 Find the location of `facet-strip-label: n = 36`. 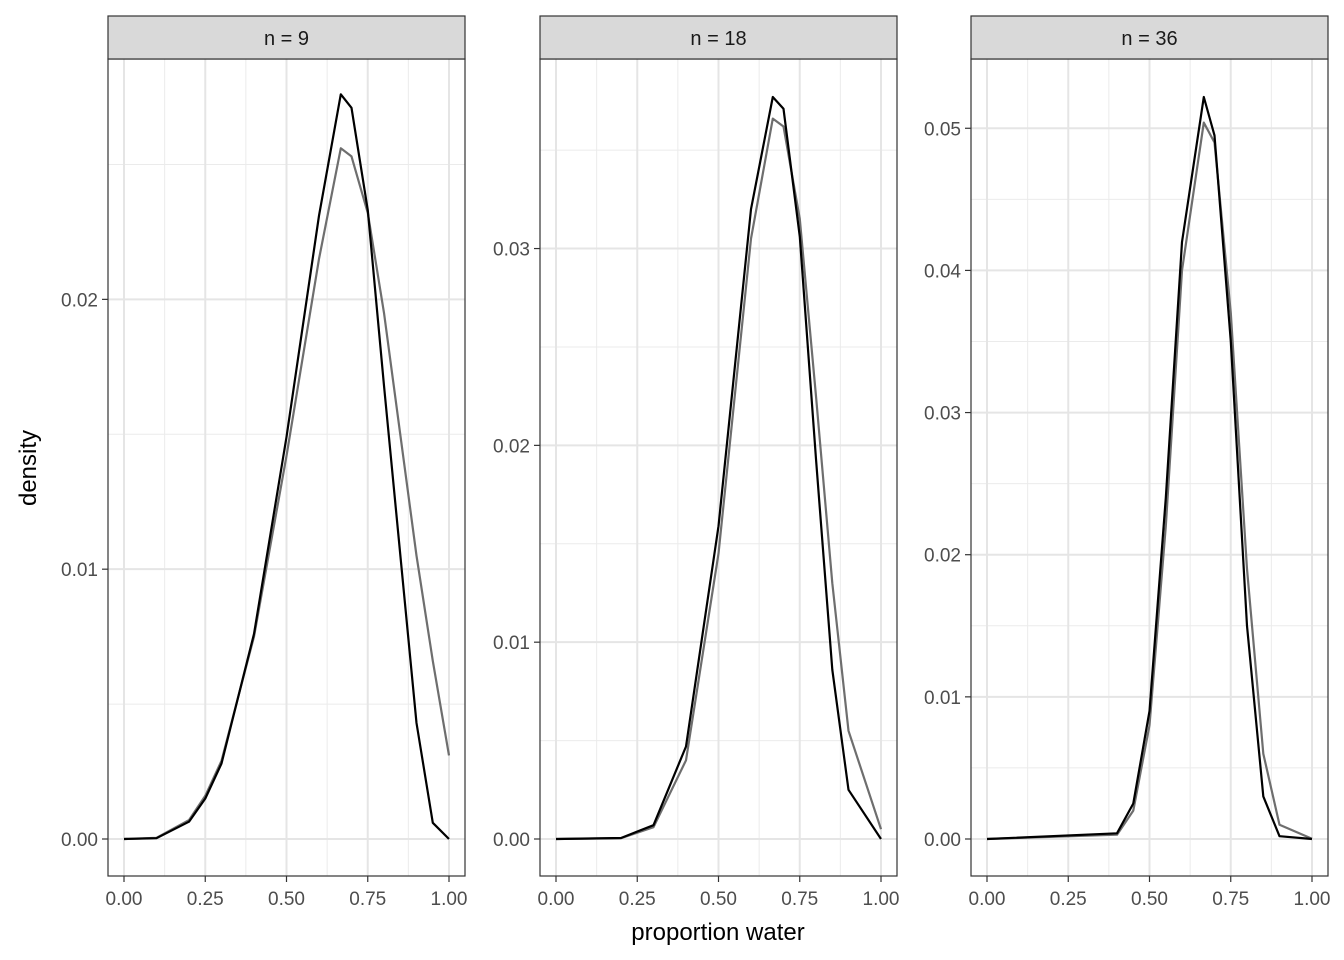

facet-strip-label: n = 36 is located at coordinates (1149, 39).